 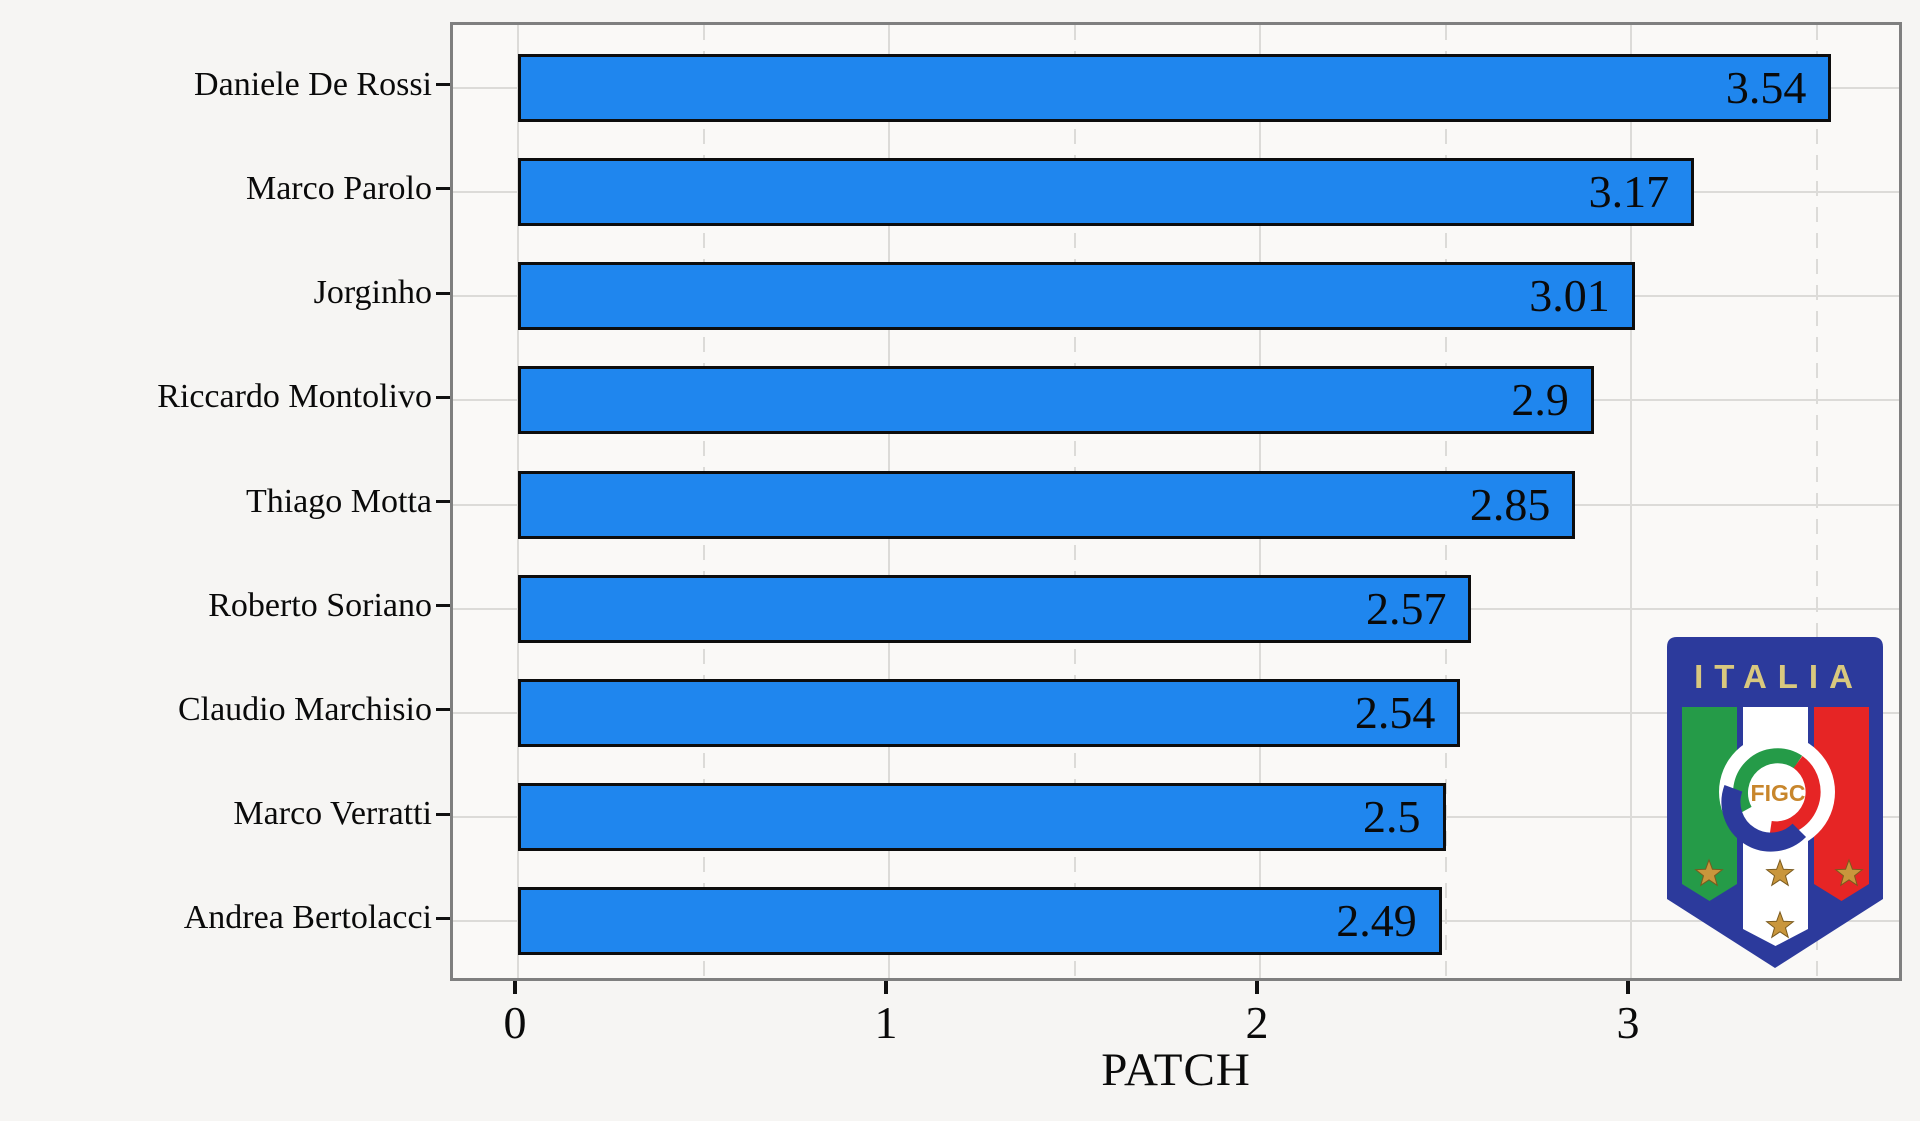 I want to click on x-tick-label: 0, so click(x=515, y=1022).